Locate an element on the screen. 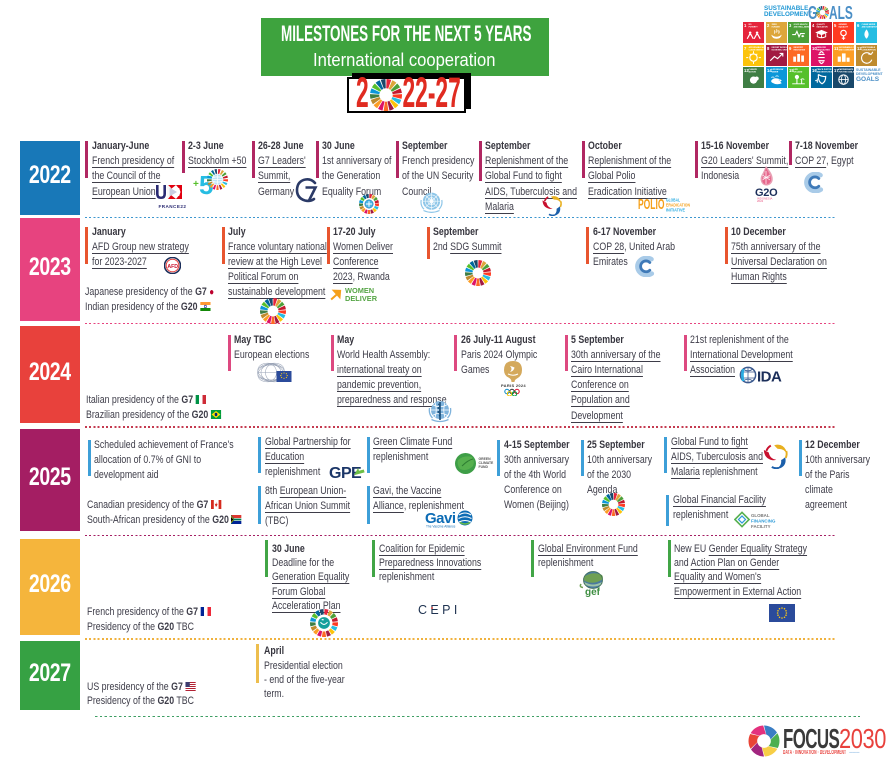 The image size is (889, 761). svg-text: 6 is located at coordinates (858, 25).